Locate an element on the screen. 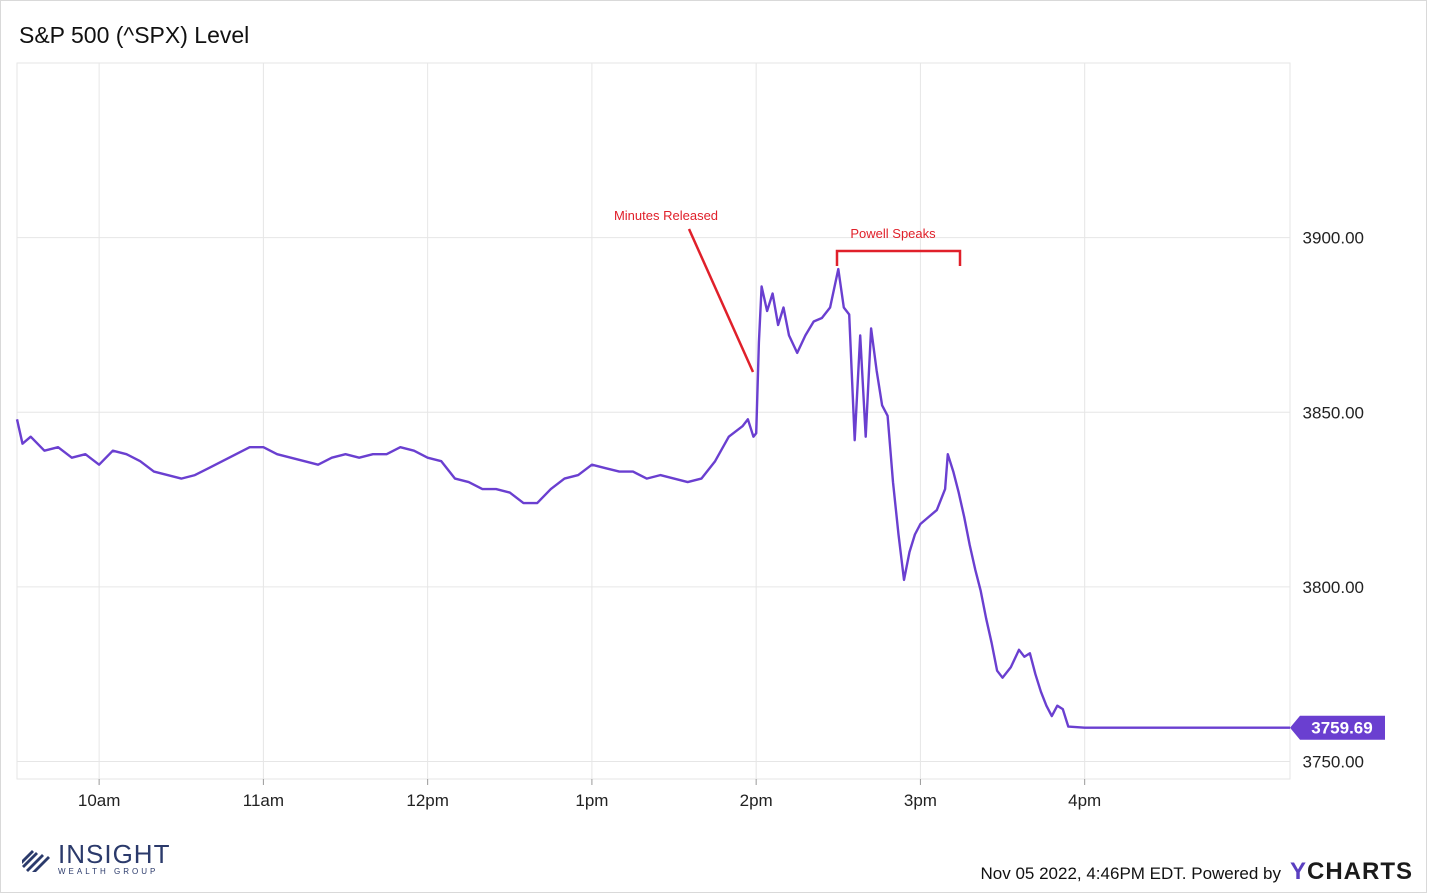 The width and height of the screenshot is (1429, 895). y-tick-label: 3800.00 is located at coordinates (1333, 587).